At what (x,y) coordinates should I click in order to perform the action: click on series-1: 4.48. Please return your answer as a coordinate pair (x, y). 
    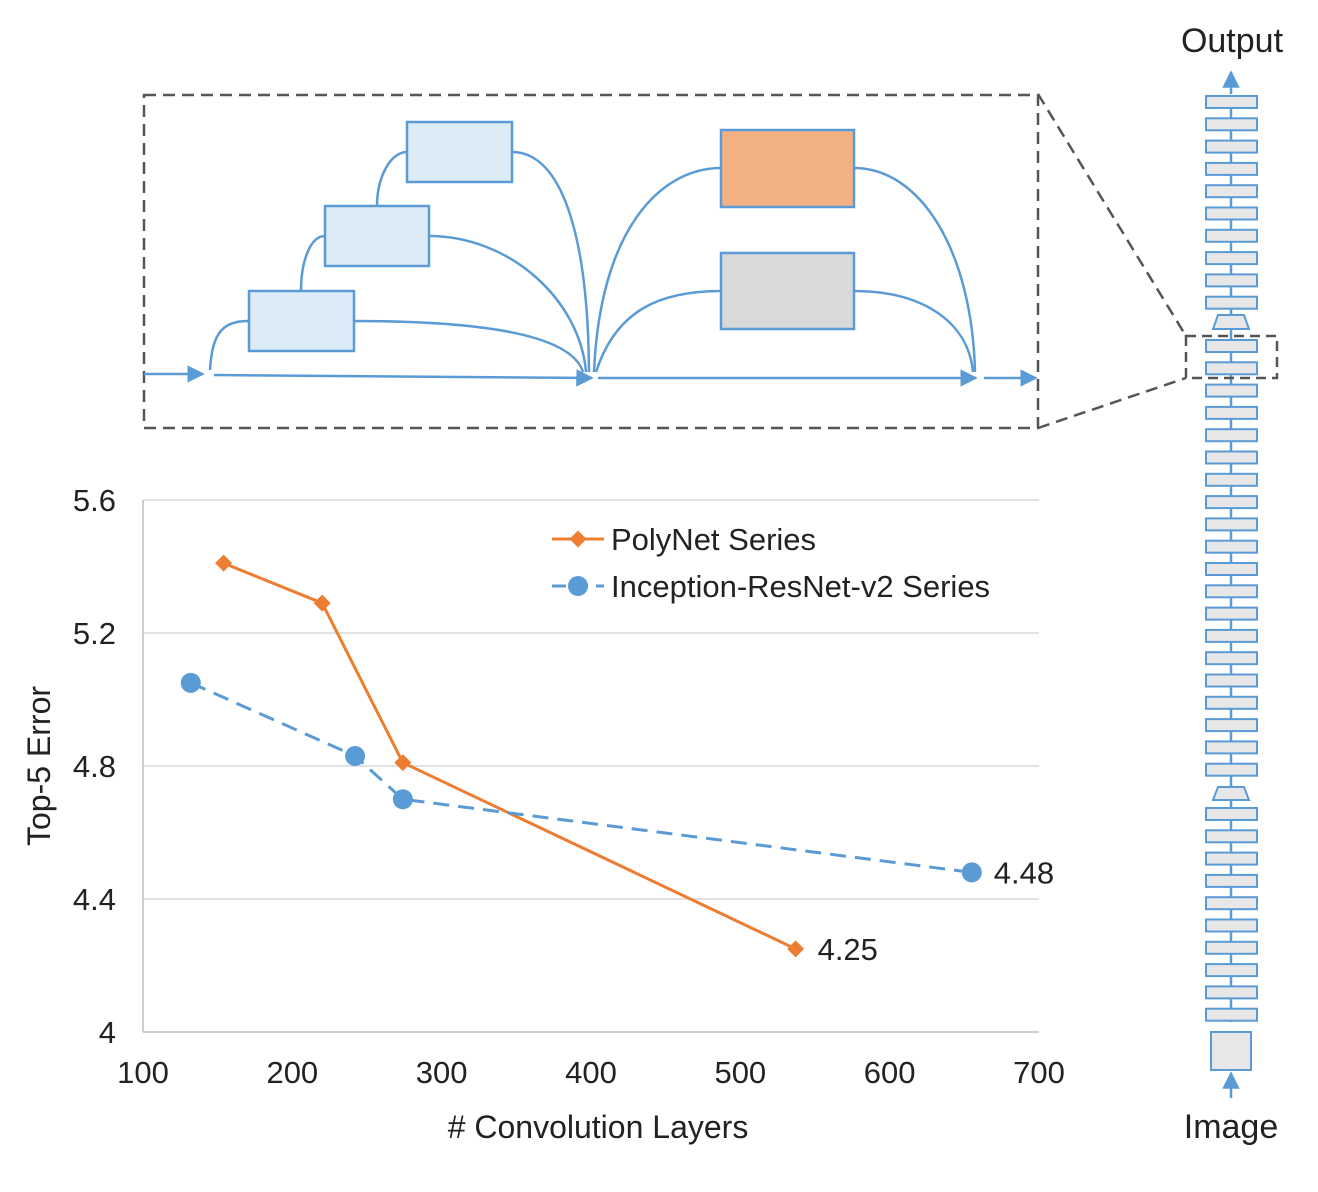
    Looking at the image, I should click on (617, 781).